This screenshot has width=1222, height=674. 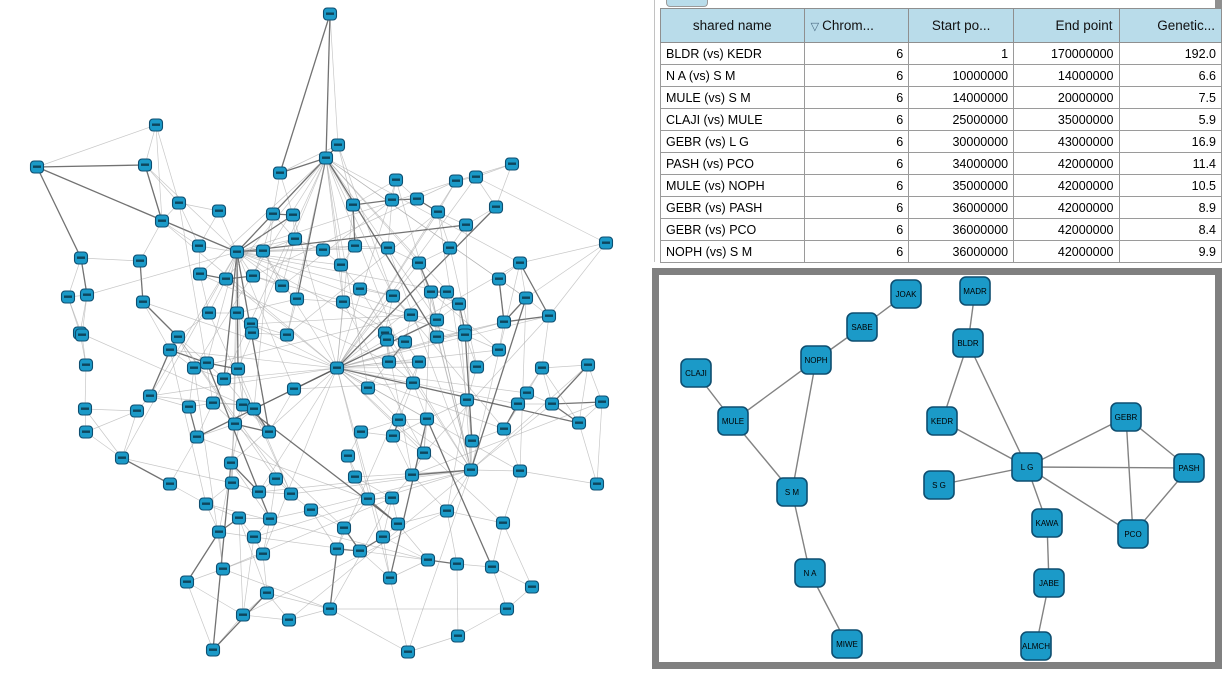 I want to click on panel-splitter, so click(x=654, y=131).